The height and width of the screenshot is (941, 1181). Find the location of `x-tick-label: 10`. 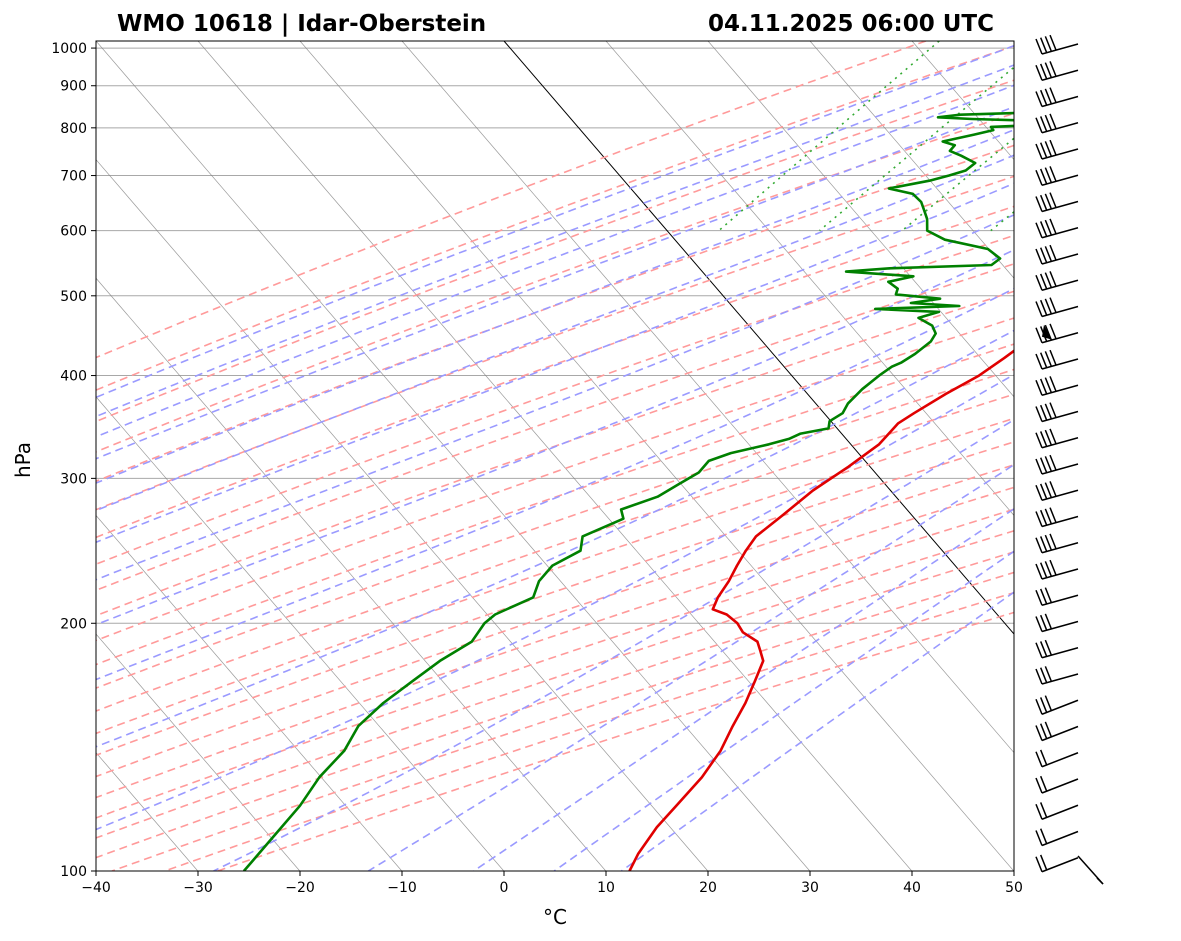

x-tick-label: 10 is located at coordinates (606, 888).